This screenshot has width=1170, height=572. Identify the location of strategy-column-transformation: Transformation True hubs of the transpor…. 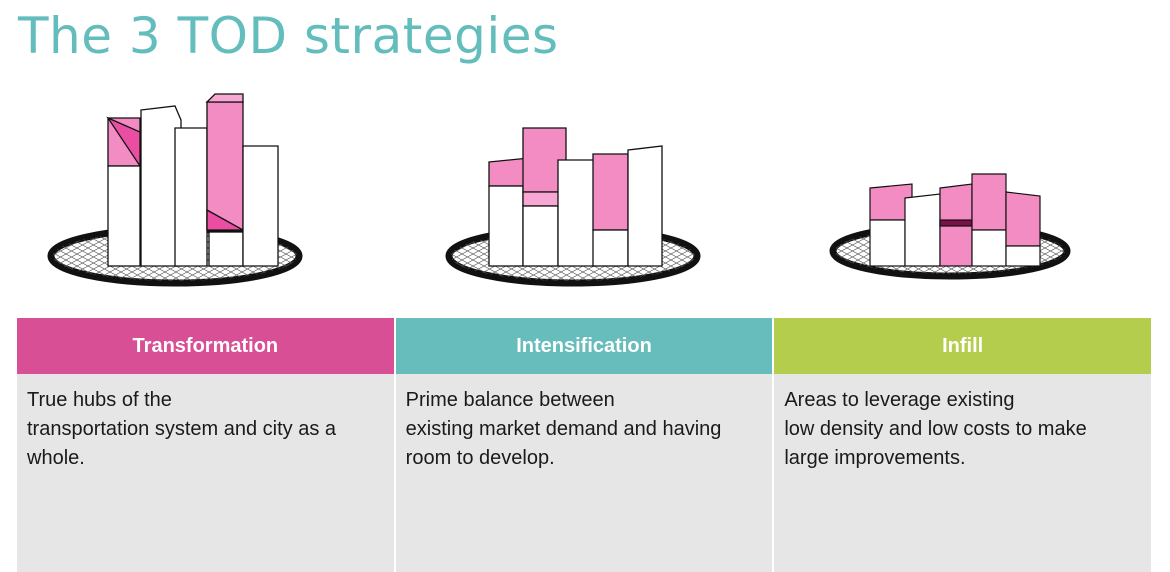
(205, 445).